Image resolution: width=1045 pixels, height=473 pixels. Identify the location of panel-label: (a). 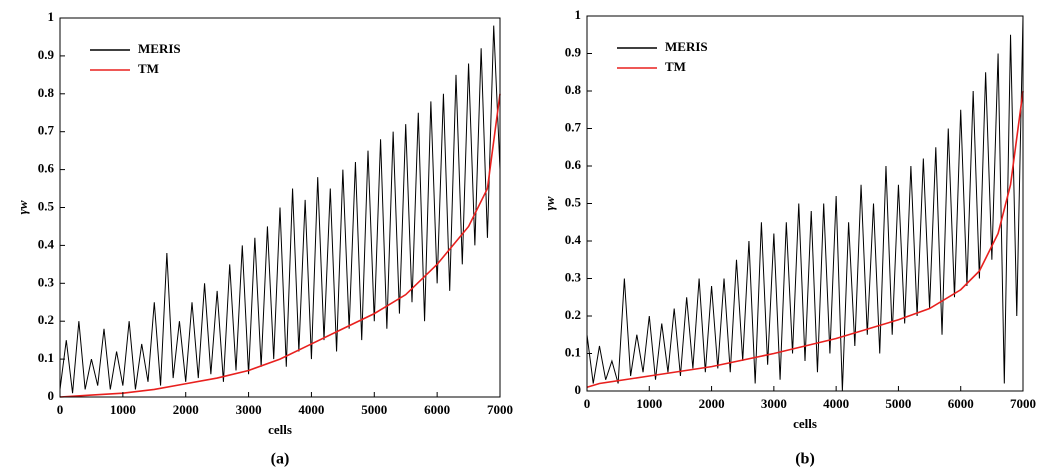
(280, 459).